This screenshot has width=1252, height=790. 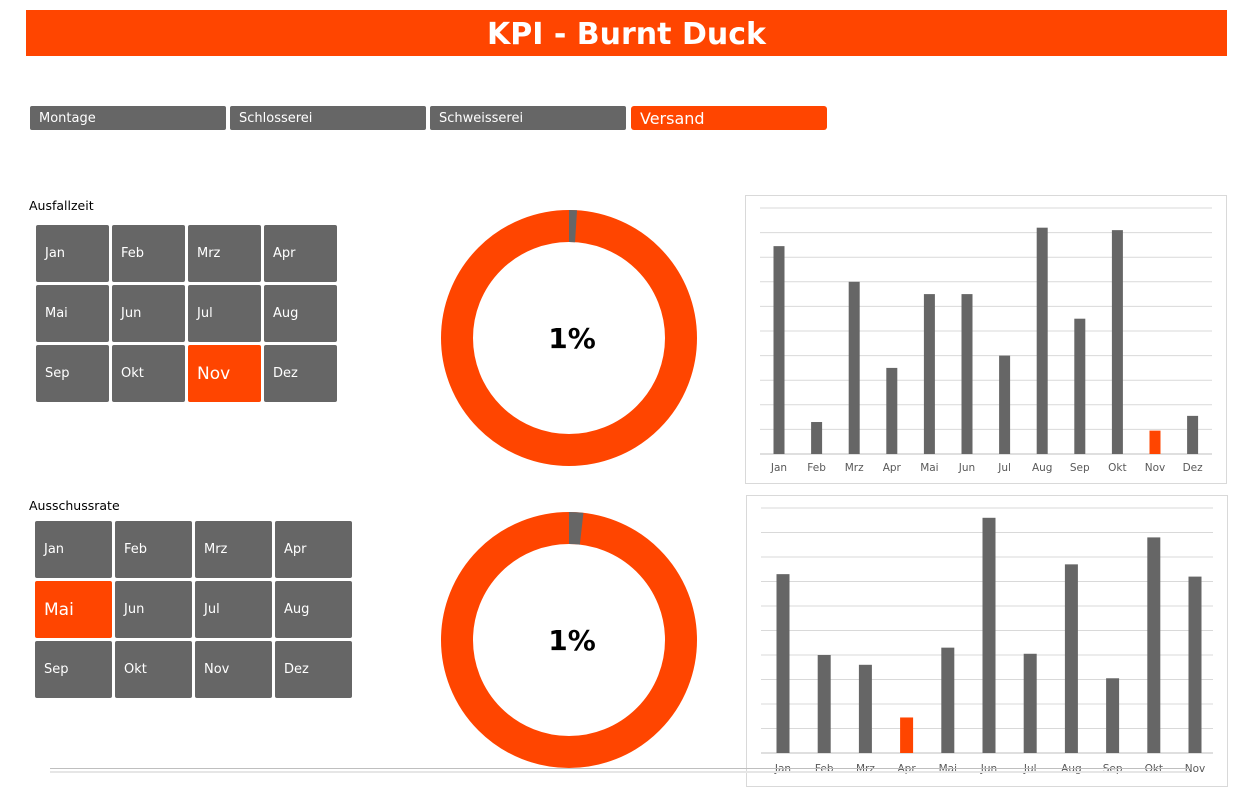 I want to click on bar-chart-ausfallzeit: Jan Feb Mrz Apr Mai Jun Jul Aug Sep Okt Nov Dez, so click(x=986, y=340).